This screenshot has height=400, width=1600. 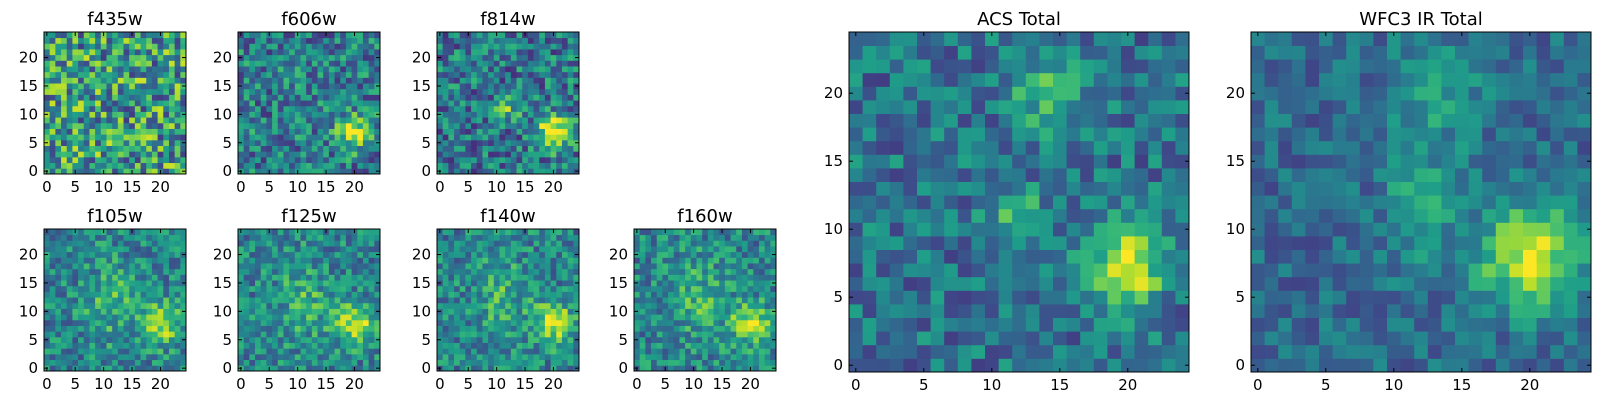 What do you see at coordinates (496, 187) in the screenshot?
I see `x-tick-label: 10` at bounding box center [496, 187].